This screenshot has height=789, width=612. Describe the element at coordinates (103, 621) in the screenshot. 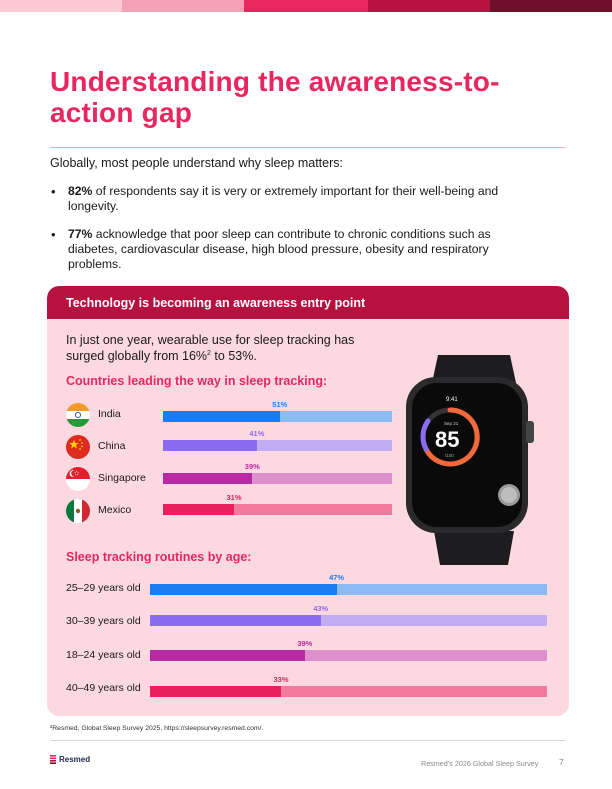

I see `age-label: 30–39 years old` at that location.